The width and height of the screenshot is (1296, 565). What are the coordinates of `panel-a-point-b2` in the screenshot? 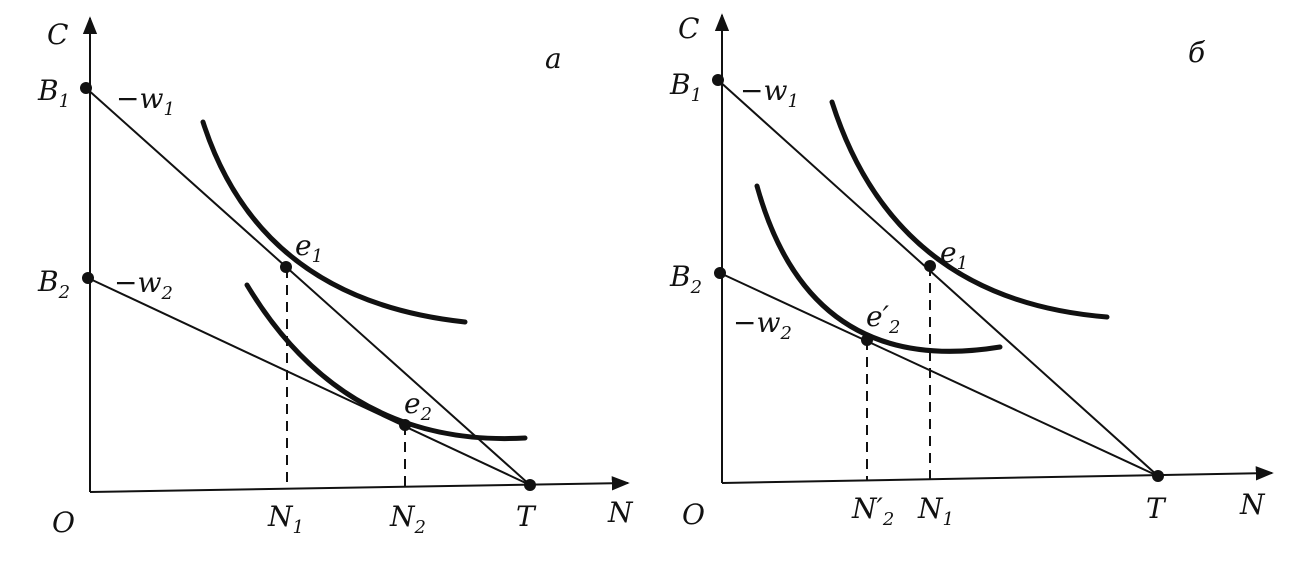 It's located at (88, 278).